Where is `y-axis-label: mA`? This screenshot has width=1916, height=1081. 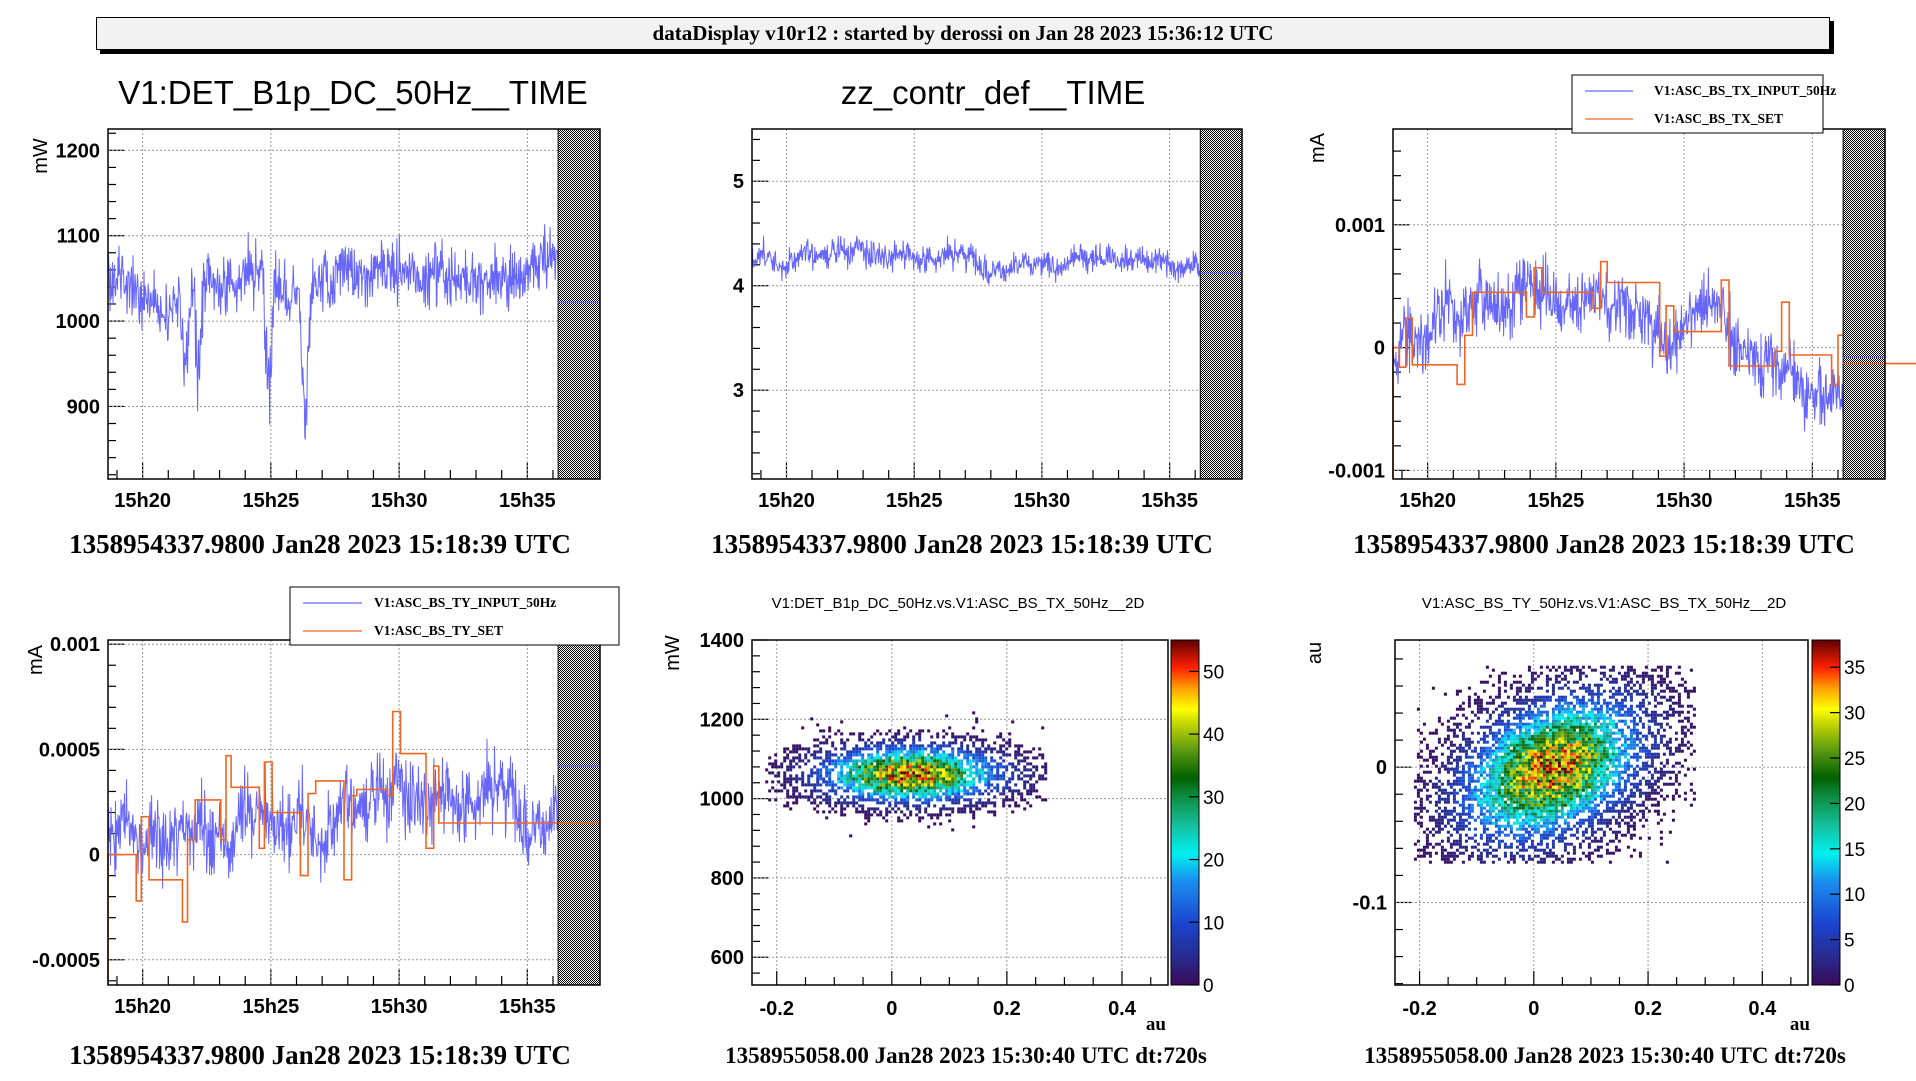 y-axis-label: mA is located at coordinates (1318, 147).